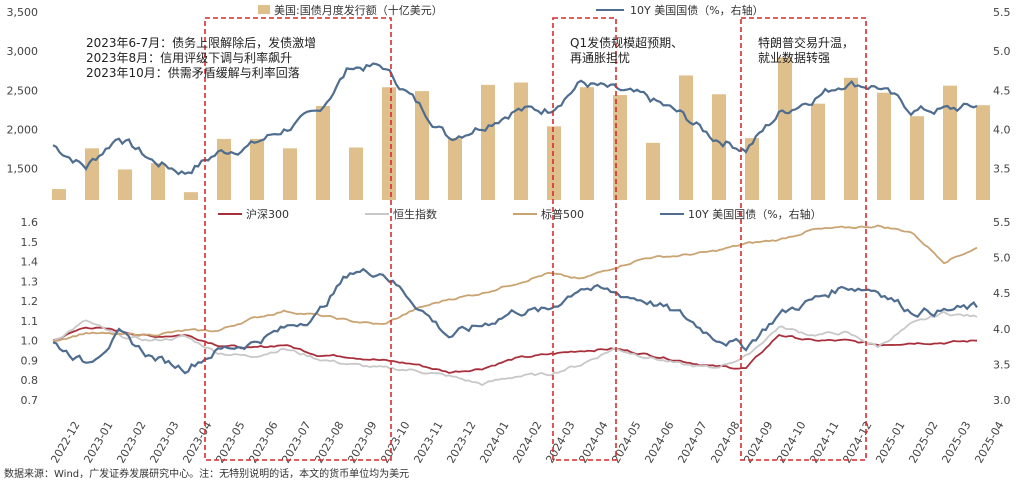  I want to click on x-tick-label: 2023-09, so click(362, 442).